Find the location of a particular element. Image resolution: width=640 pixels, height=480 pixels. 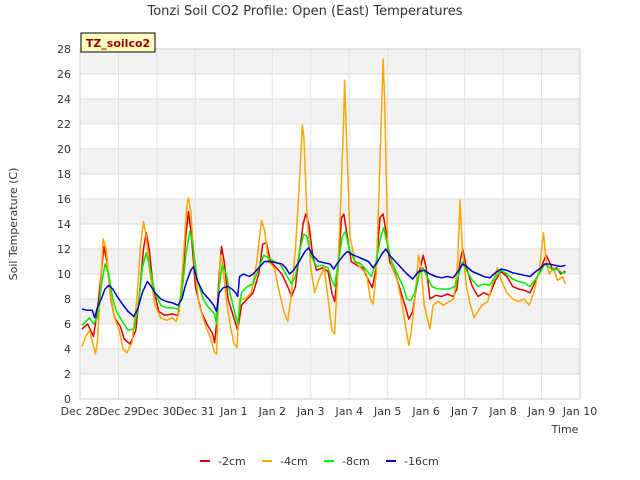

x-tick-label: Jan 3 is located at coordinates (310, 411).